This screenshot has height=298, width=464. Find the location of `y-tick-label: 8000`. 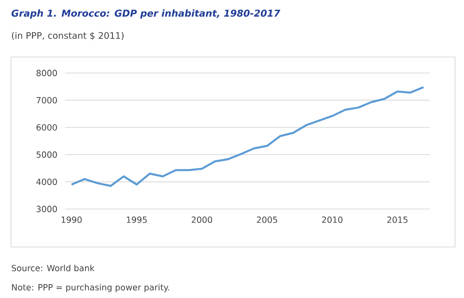

y-tick-label: 8000 is located at coordinates (46, 73).